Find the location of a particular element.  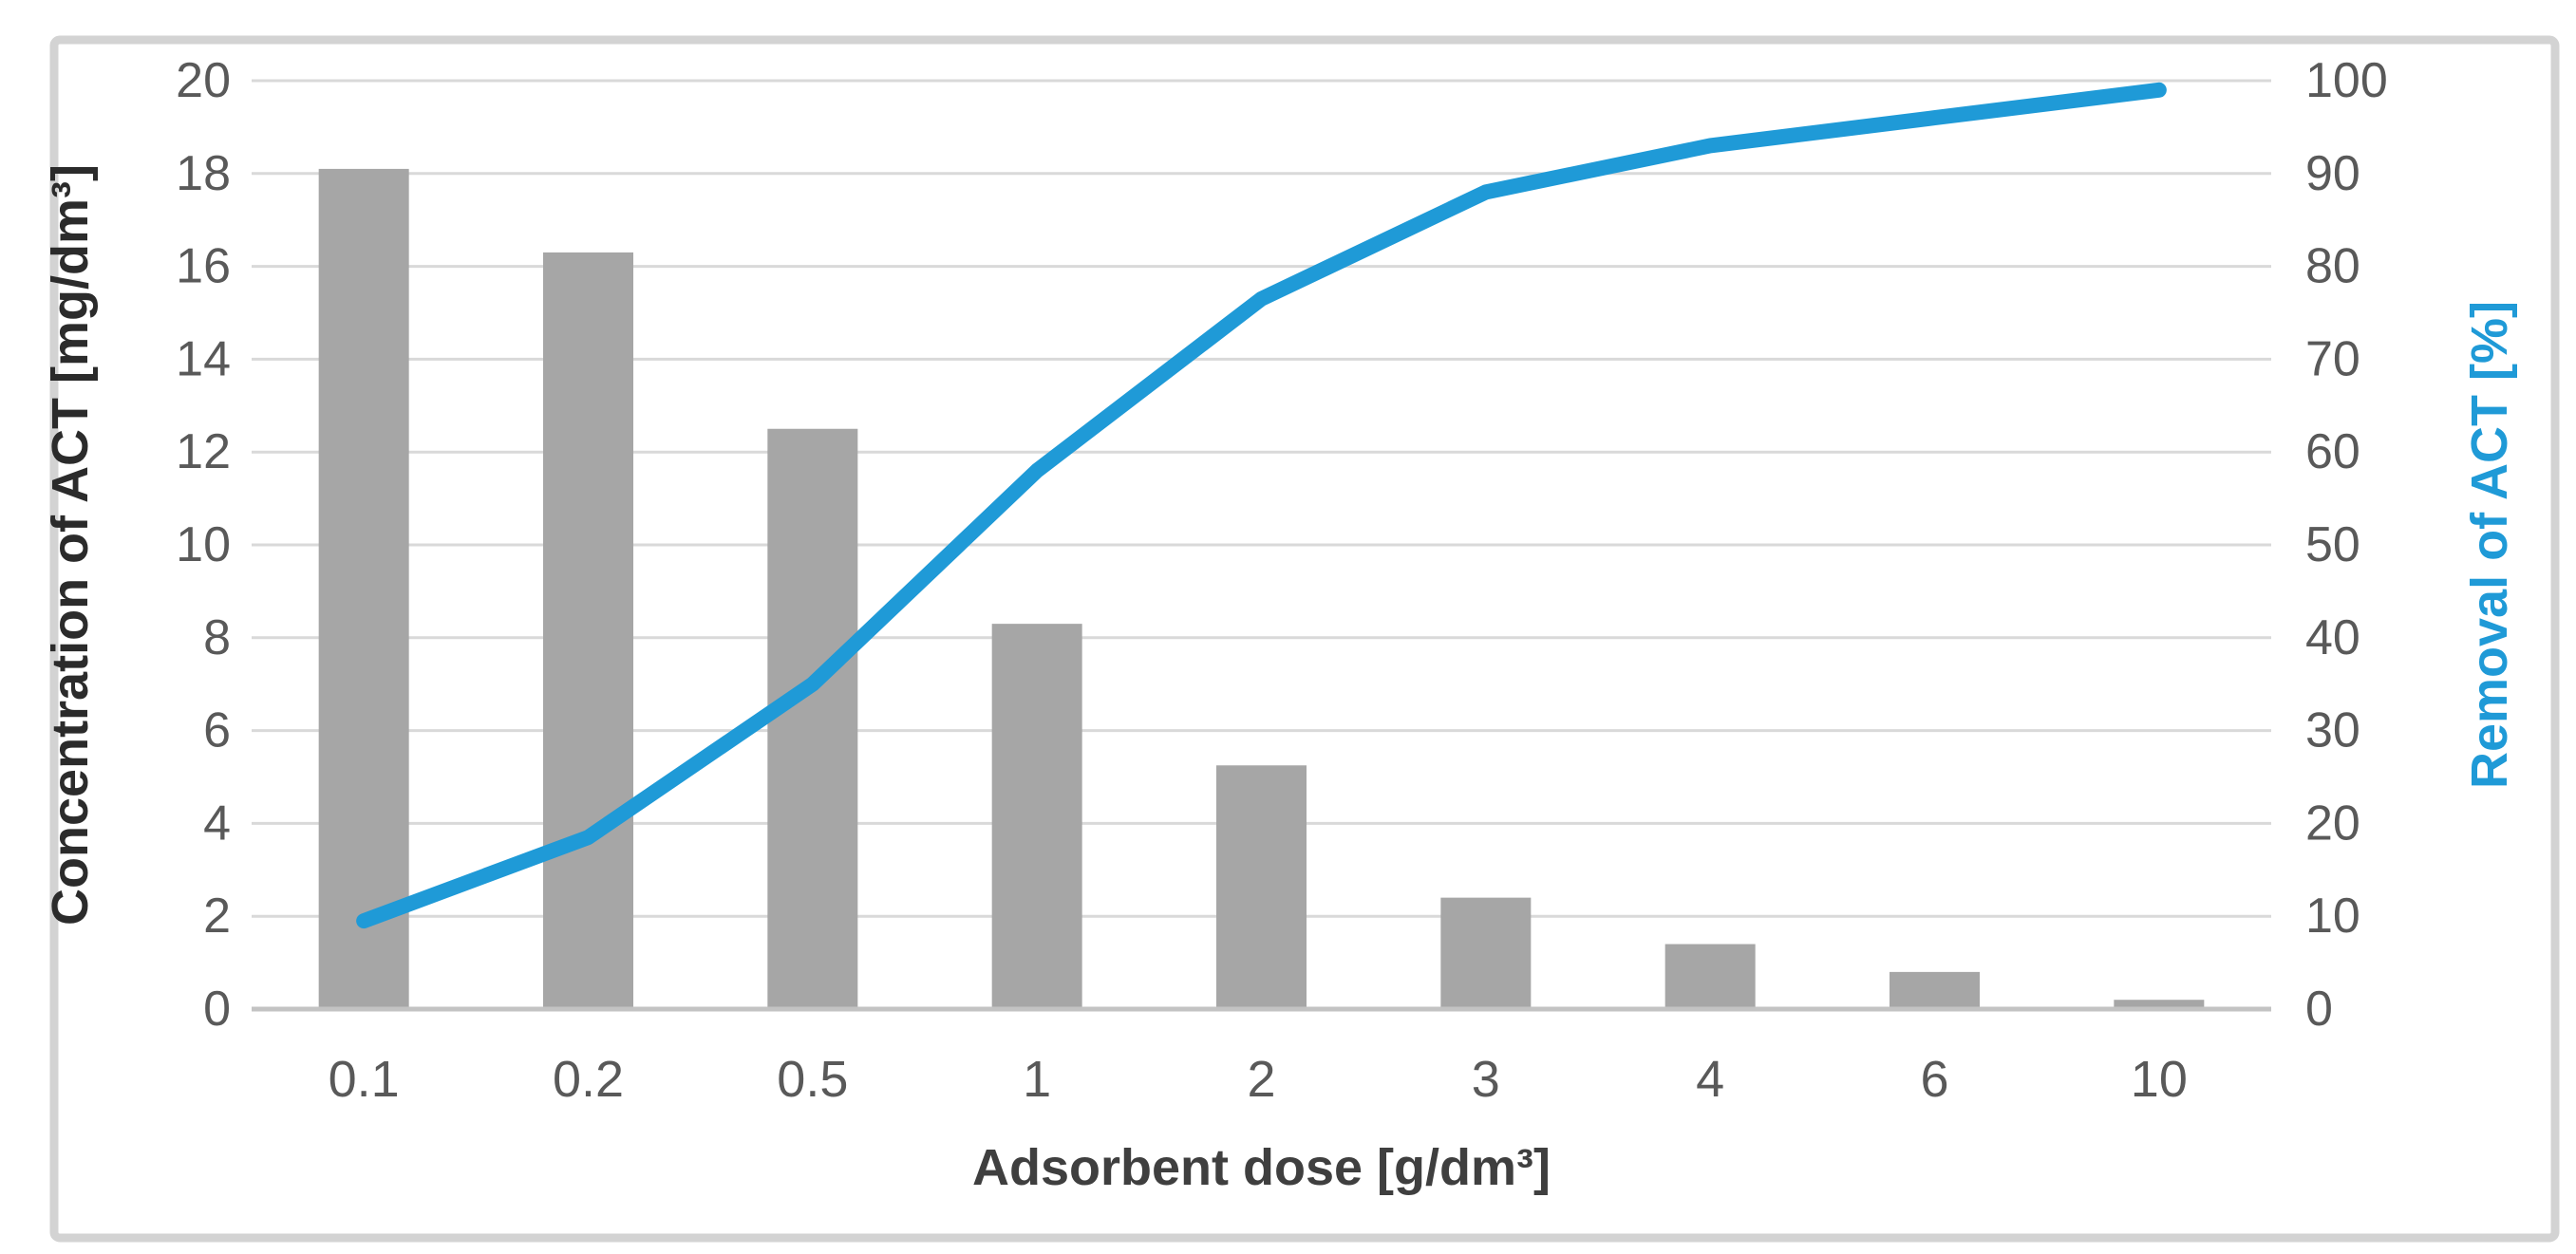

y-right-tick-label: 90 is located at coordinates (2332, 173).